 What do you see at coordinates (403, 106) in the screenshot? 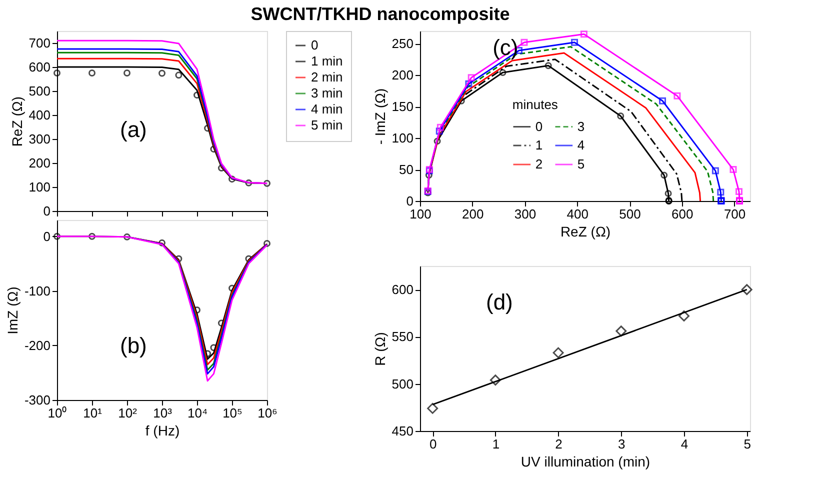
I see `y-tick-label: 150` at bounding box center [403, 106].